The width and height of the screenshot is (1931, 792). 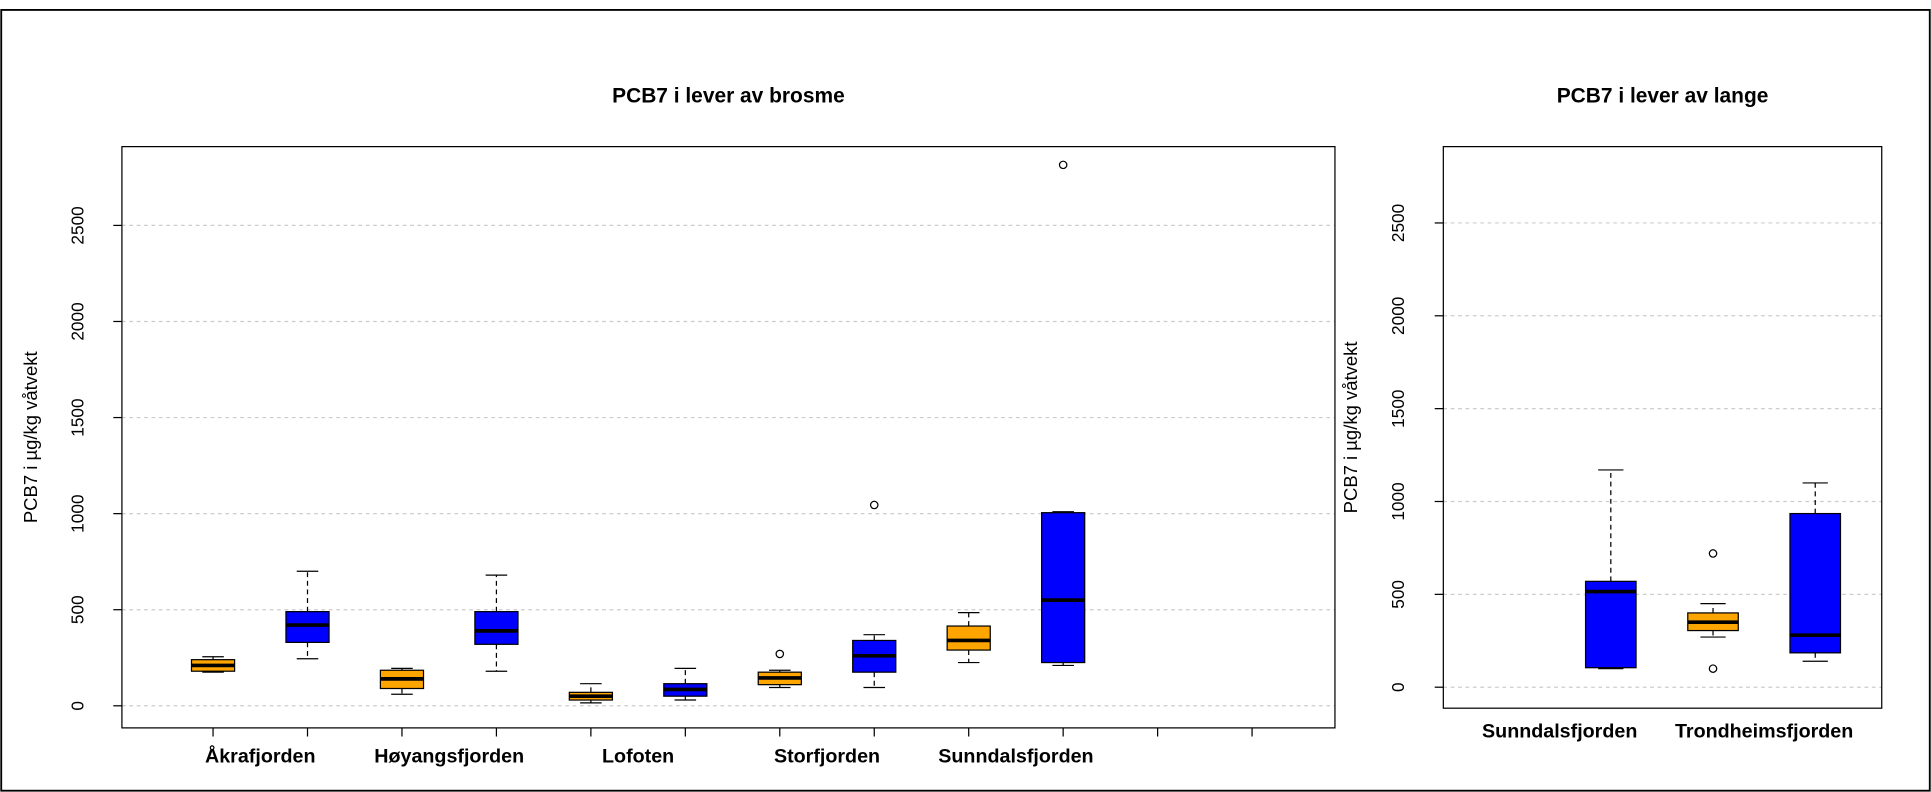 I want to click on x-tick-label: Trondheimsfjorden, so click(x=1764, y=732).